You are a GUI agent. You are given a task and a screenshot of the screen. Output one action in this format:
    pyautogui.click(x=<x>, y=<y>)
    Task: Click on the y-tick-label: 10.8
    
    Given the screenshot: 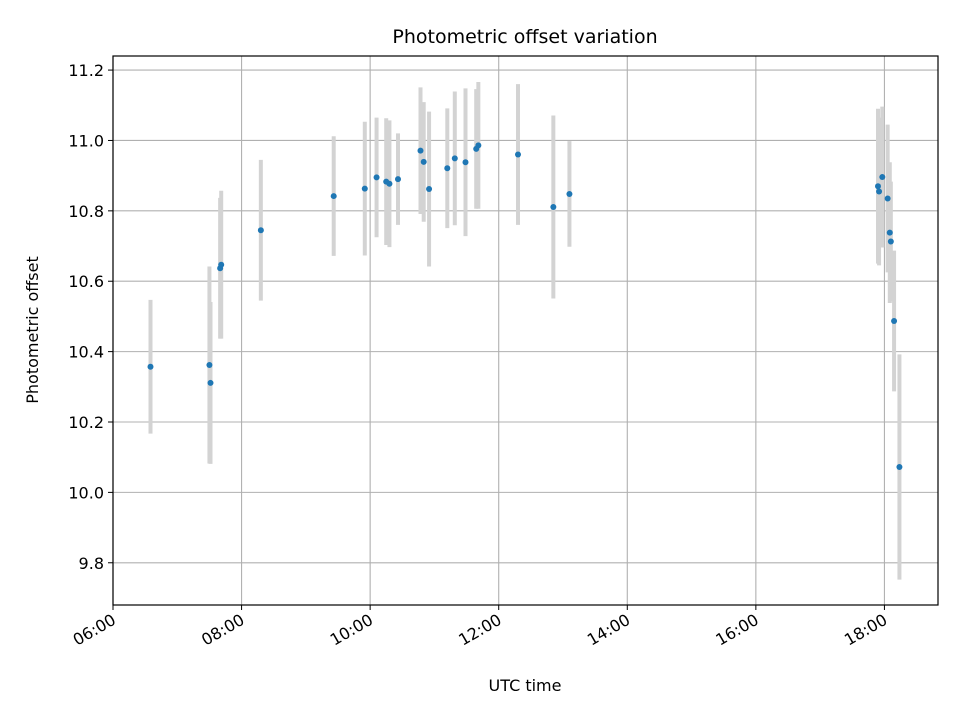 What is the action you would take?
    pyautogui.click(x=86, y=211)
    